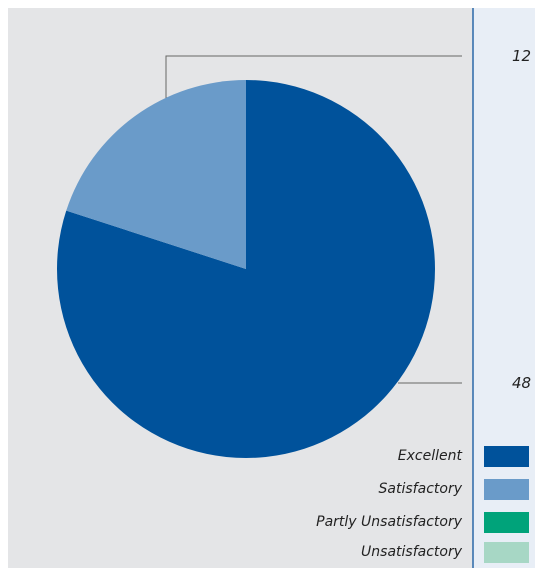 This screenshot has height=577, width=535. What do you see at coordinates (506, 489) in the screenshot?
I see `legend-swatch-satisfactory` at bounding box center [506, 489].